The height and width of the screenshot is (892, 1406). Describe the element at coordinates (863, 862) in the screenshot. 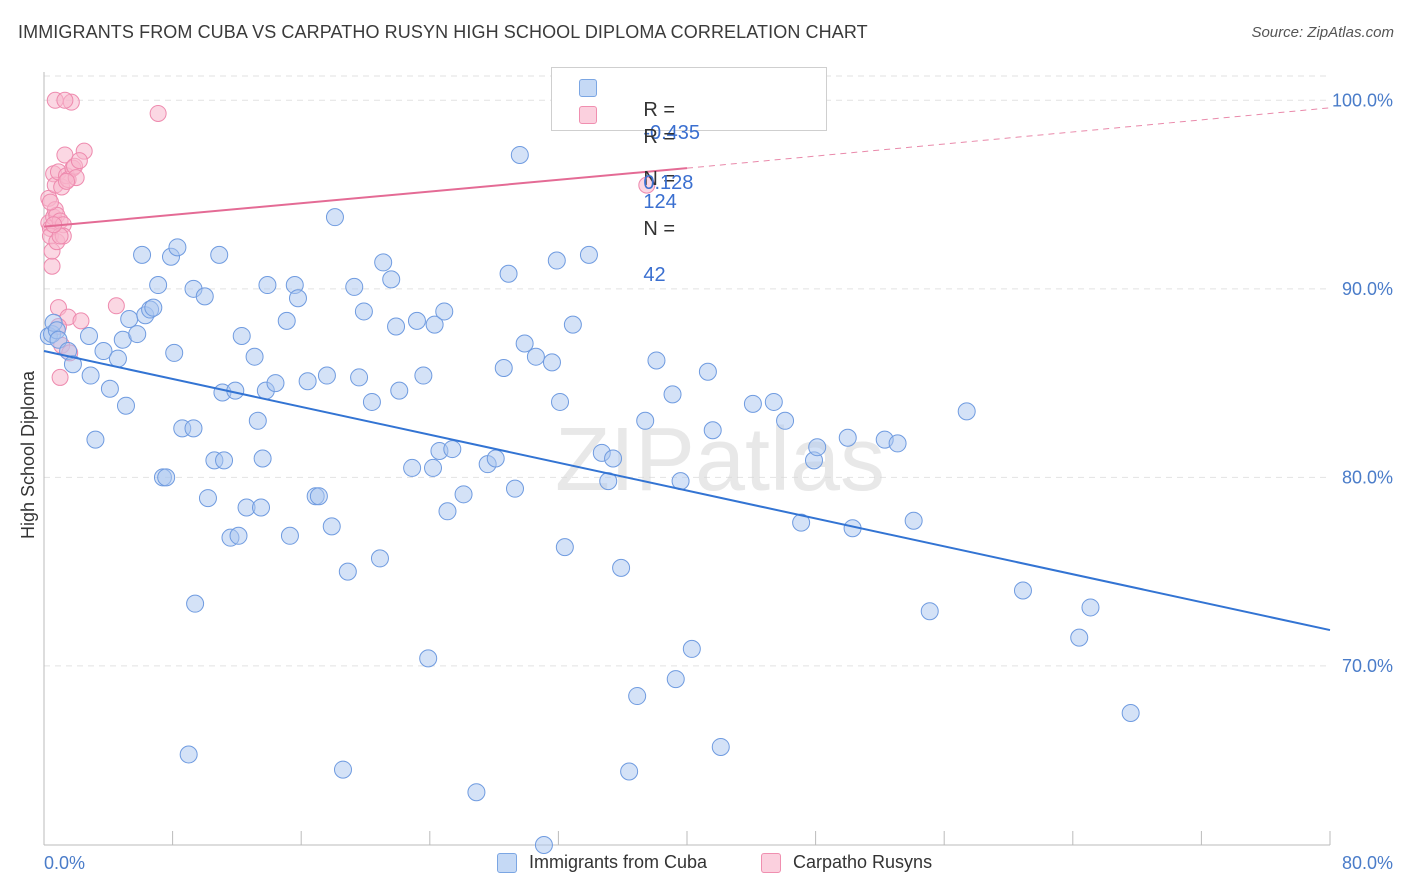

I see `legend-label-rusyns: Carpatho Rusyns` at that location.